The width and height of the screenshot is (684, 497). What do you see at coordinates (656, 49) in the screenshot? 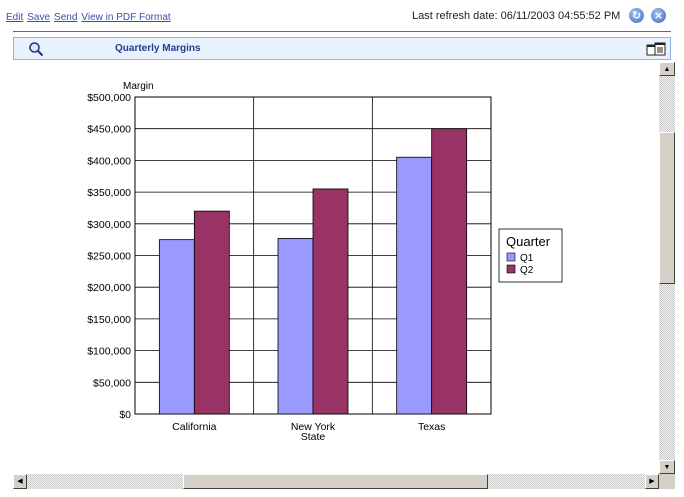
I see `window-layout-icon` at bounding box center [656, 49].